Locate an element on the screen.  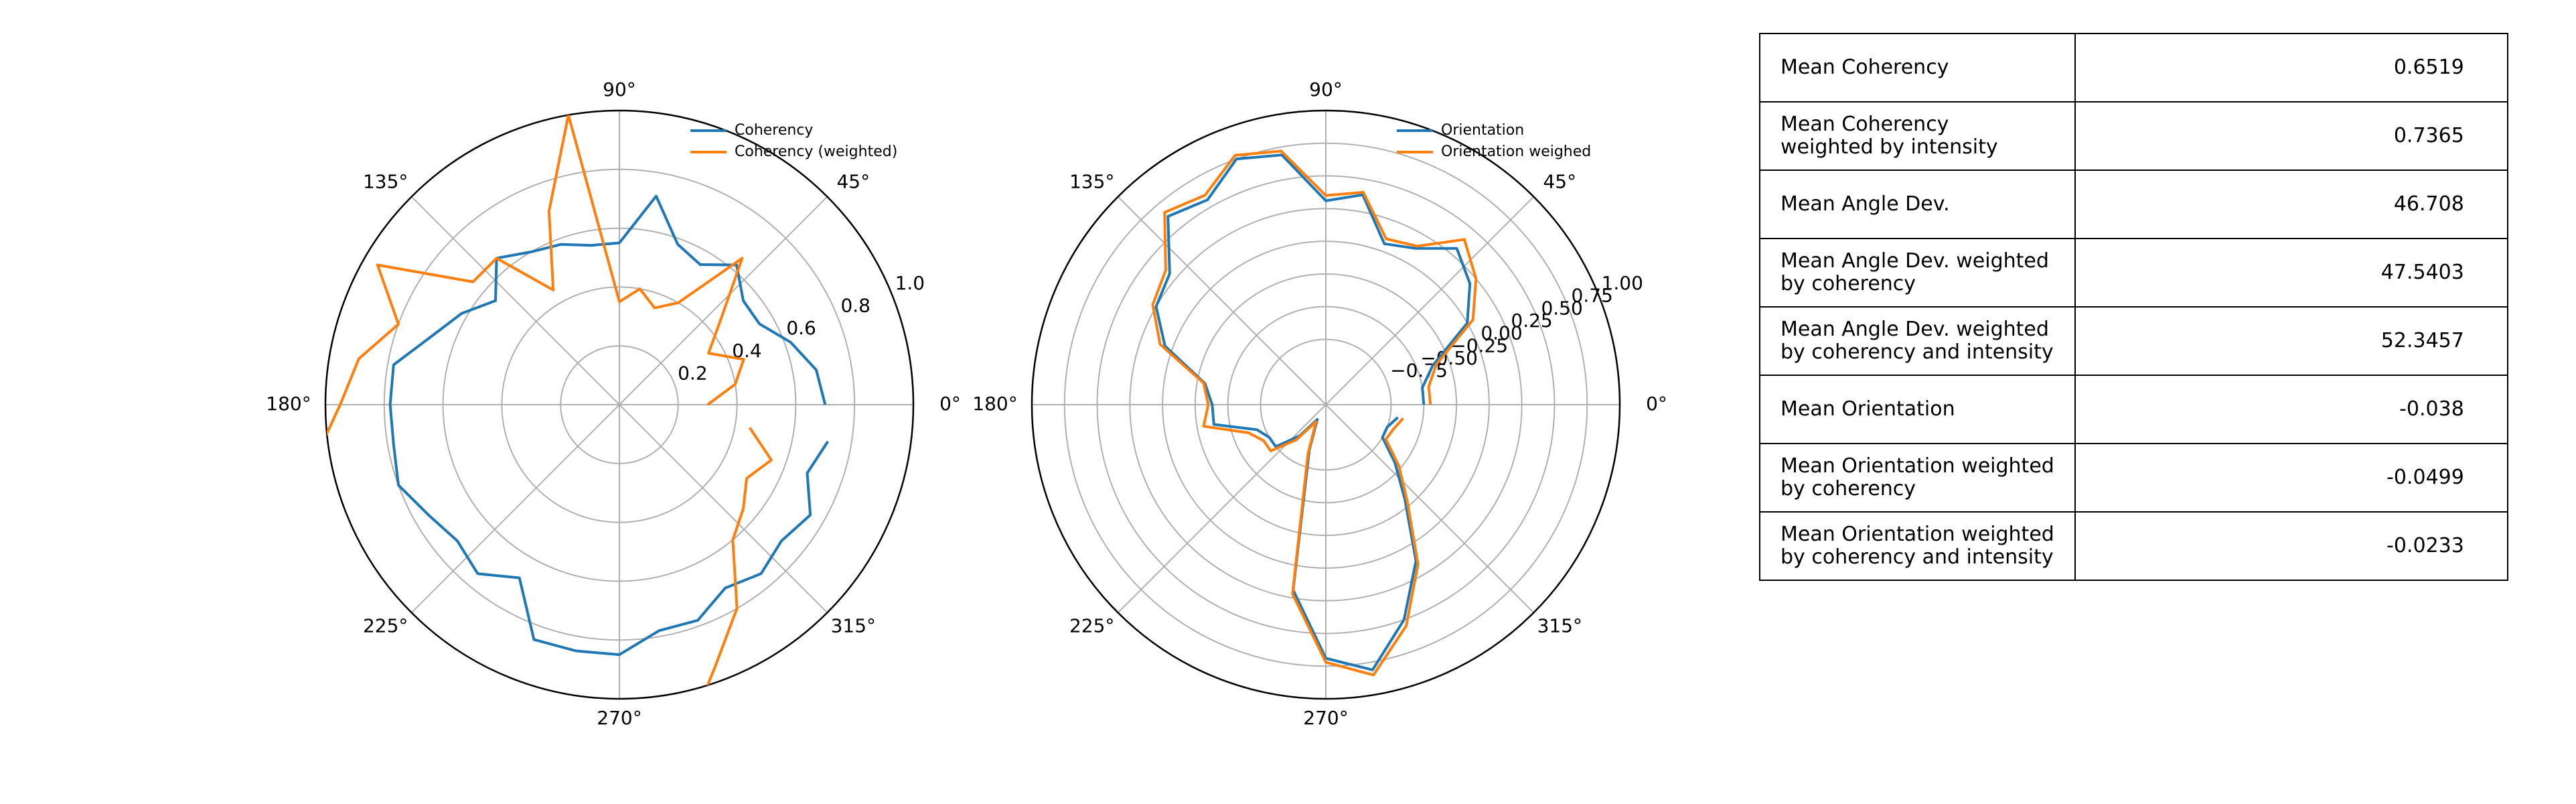
legend-label: Orientation weighed is located at coordinates (1516, 151).